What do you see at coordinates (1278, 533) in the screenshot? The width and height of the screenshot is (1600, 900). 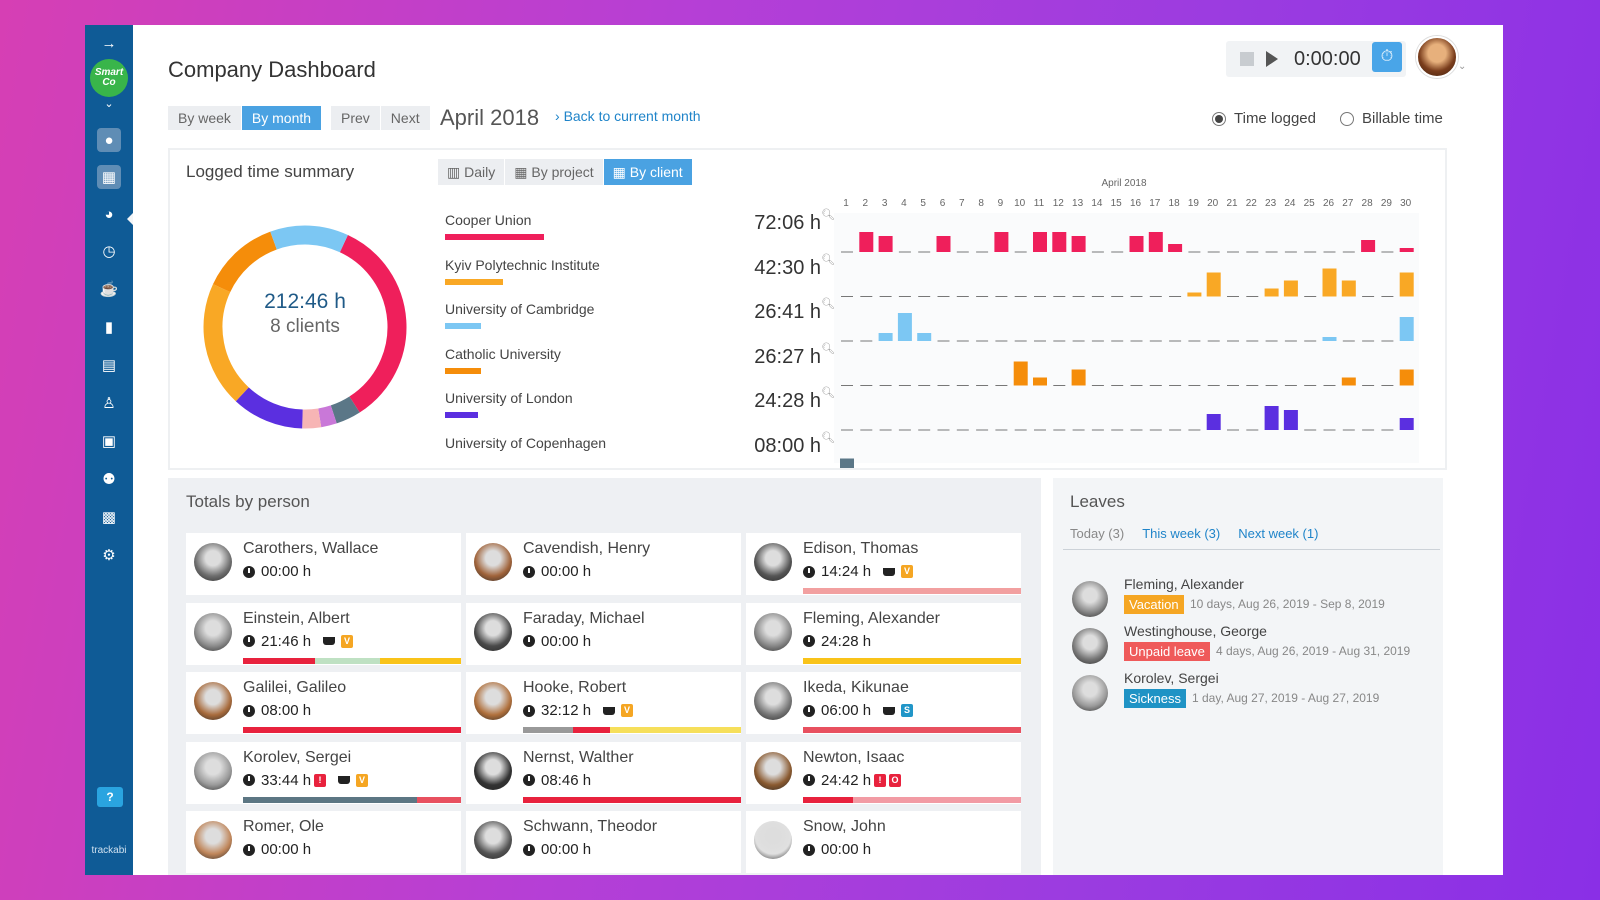 I see `tab-next-week: Next week (1)` at bounding box center [1278, 533].